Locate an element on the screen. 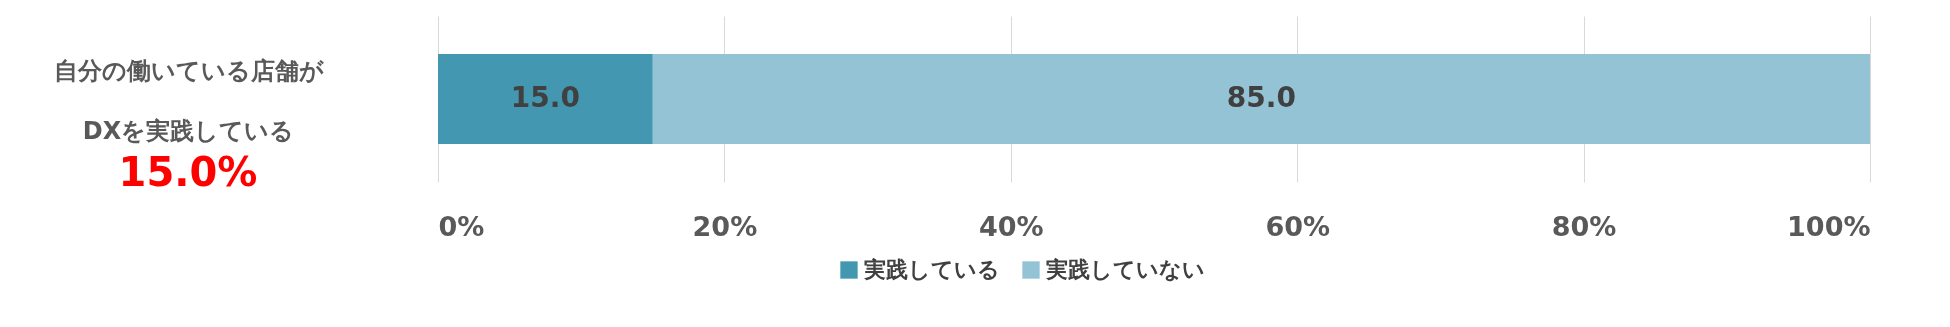  data-label: 85.0 is located at coordinates (1261, 97).